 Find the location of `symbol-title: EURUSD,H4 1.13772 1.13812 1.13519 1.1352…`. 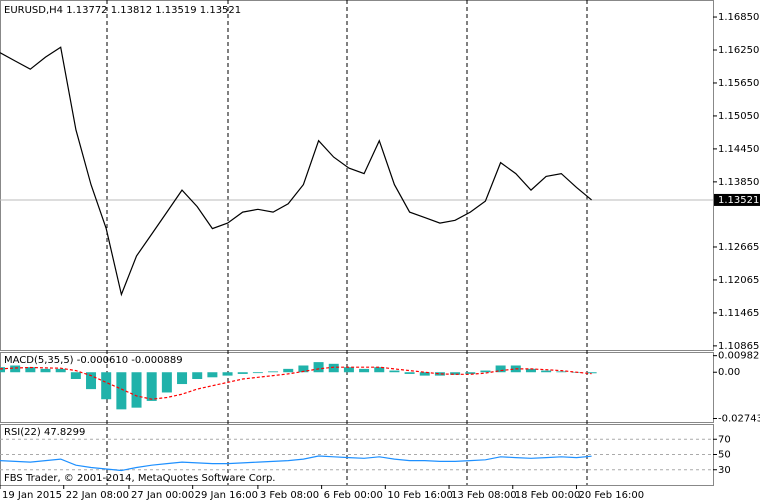

symbol-title: EURUSD,H4 1.13772 1.13812 1.13519 1.1352… is located at coordinates (122, 10).